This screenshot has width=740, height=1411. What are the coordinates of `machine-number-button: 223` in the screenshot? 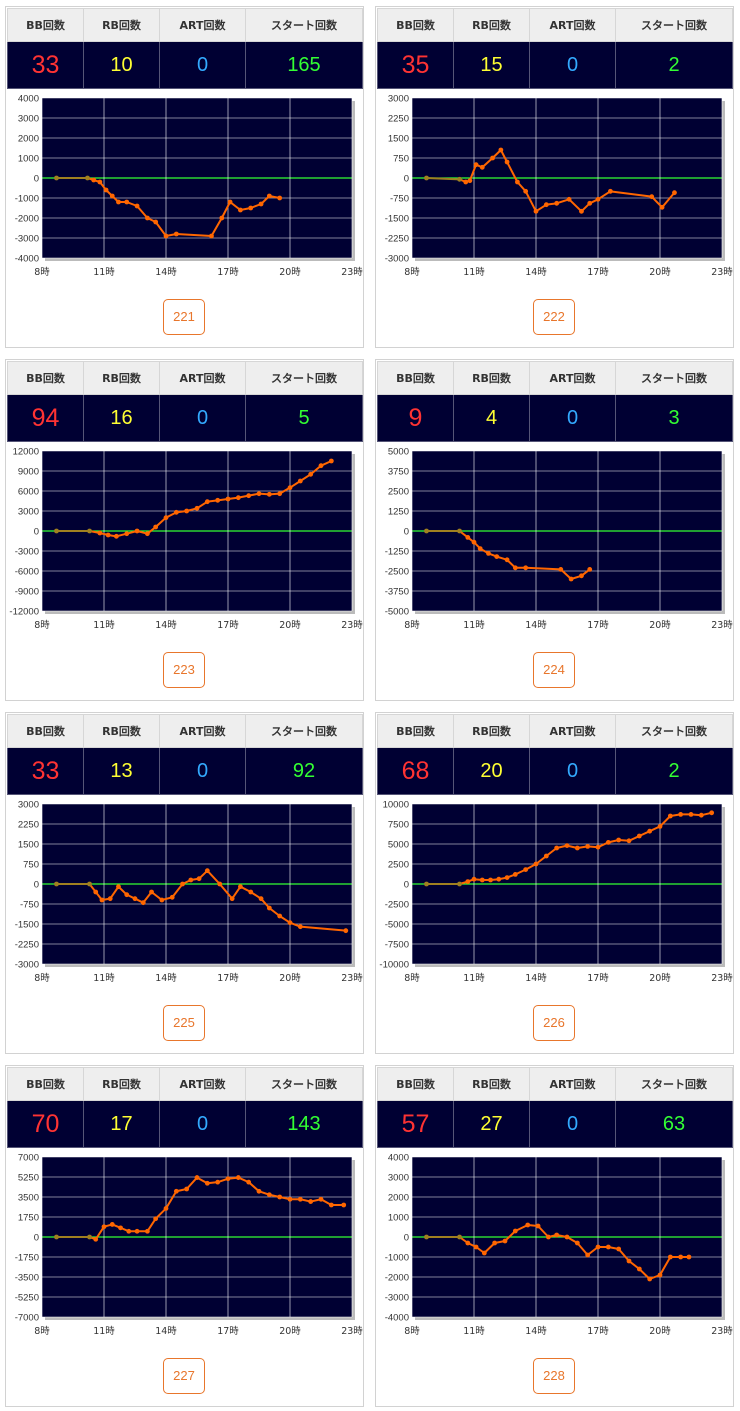 It's located at (184, 670).